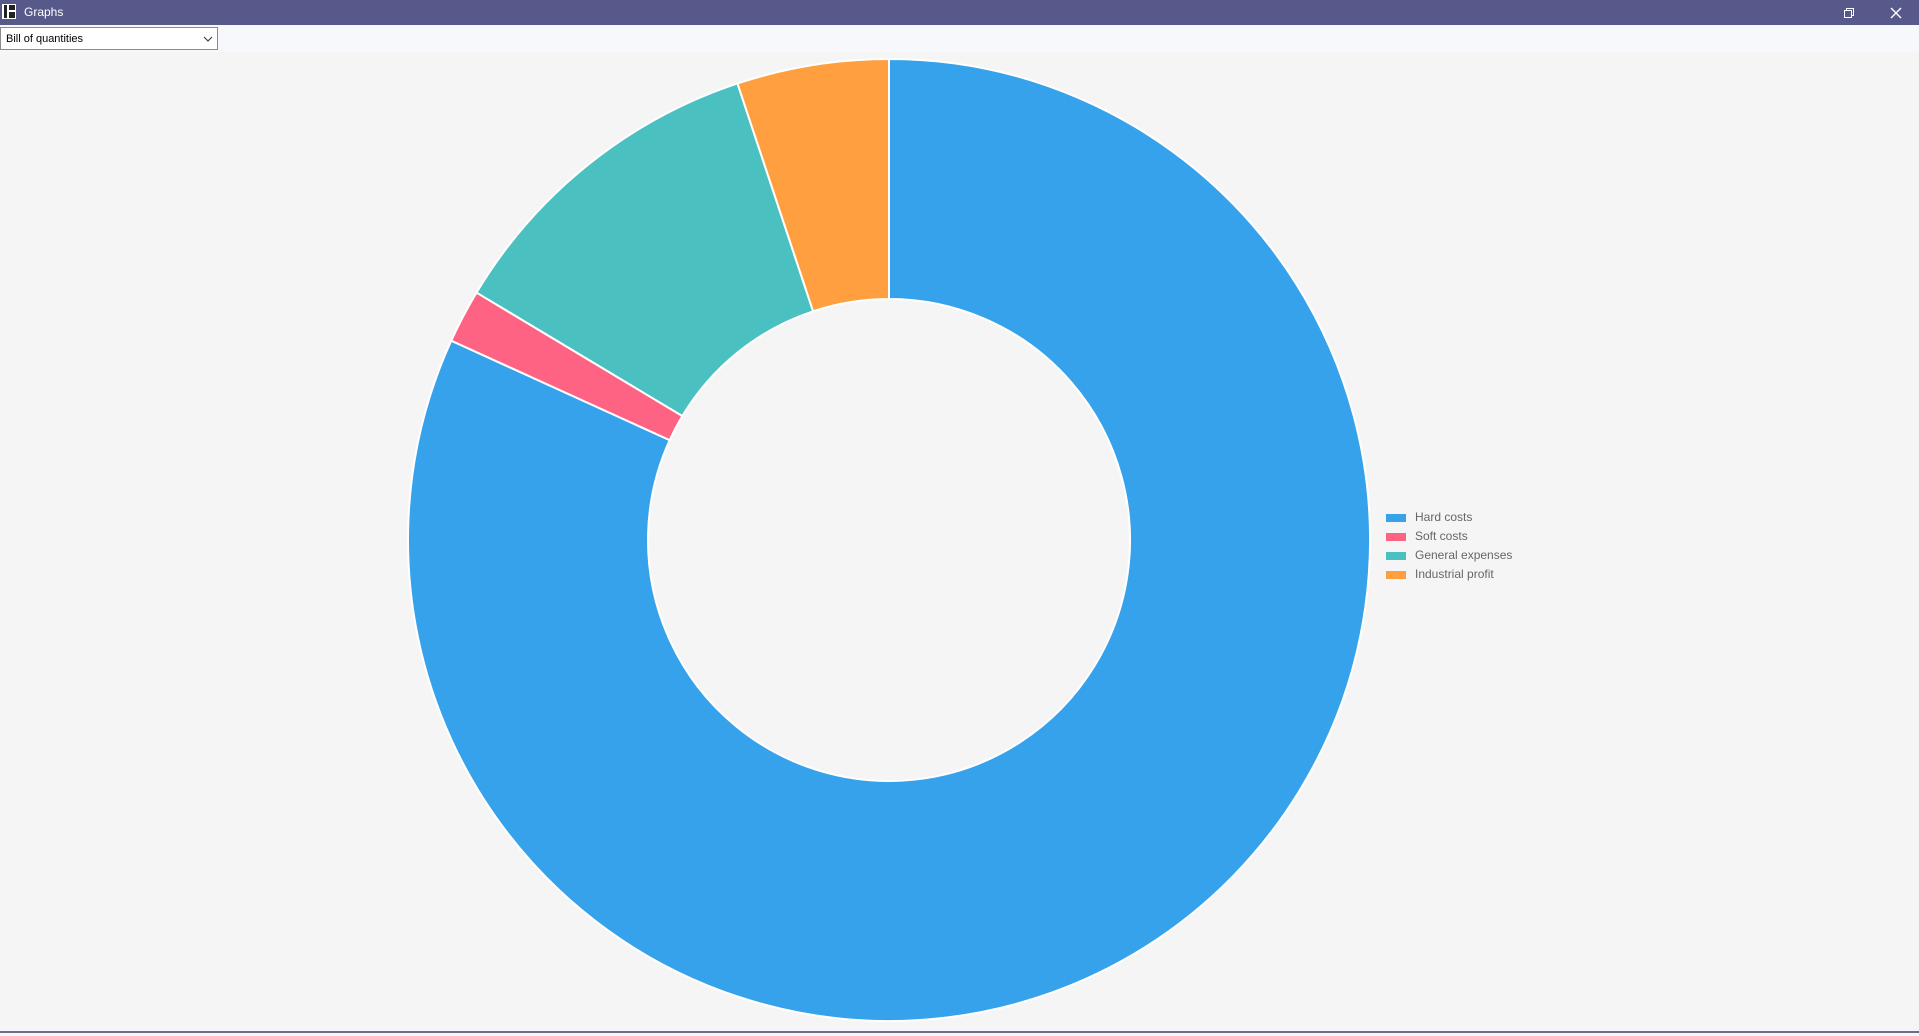  What do you see at coordinates (9, 11) in the screenshot?
I see `app-icon` at bounding box center [9, 11].